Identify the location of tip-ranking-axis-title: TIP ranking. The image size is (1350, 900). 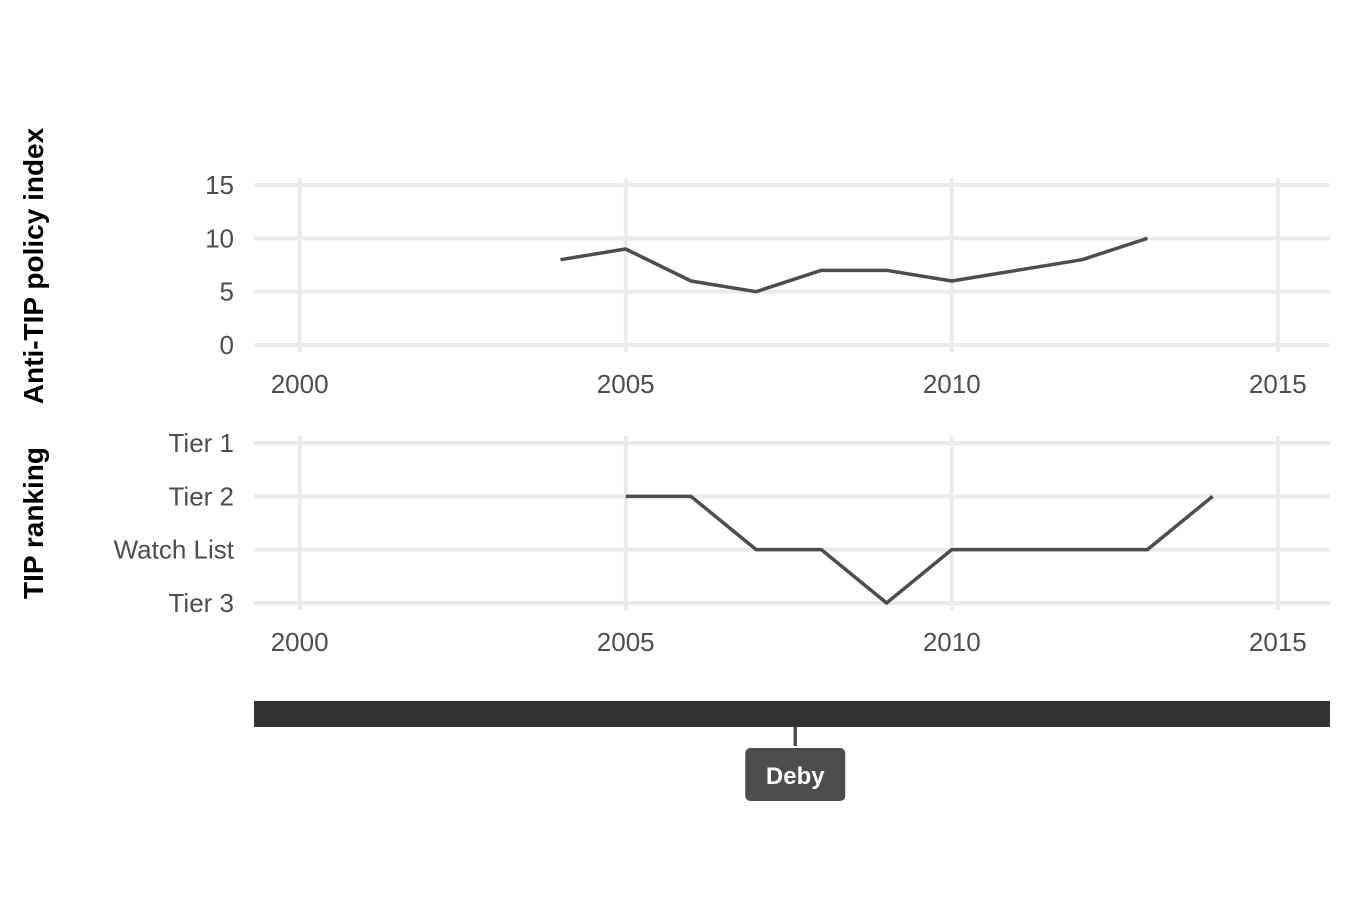
(33, 523).